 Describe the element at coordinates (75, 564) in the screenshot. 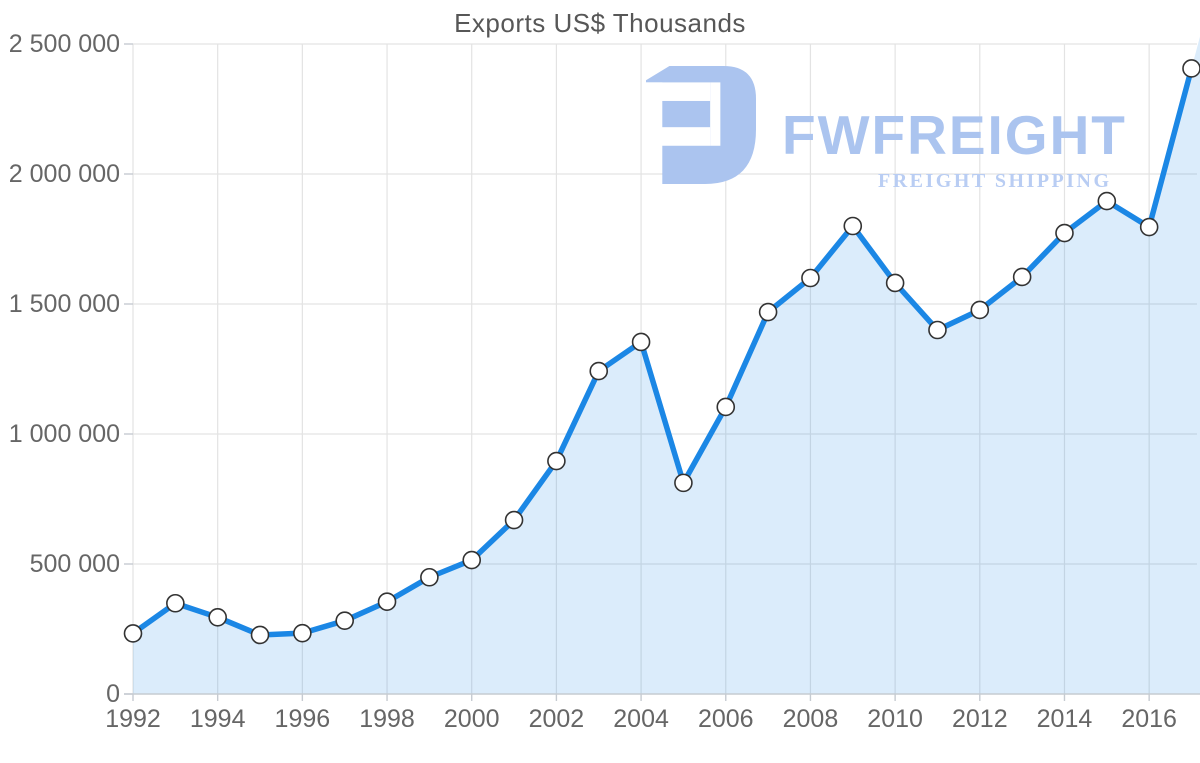

I see `y-axis-label: 500 000` at that location.